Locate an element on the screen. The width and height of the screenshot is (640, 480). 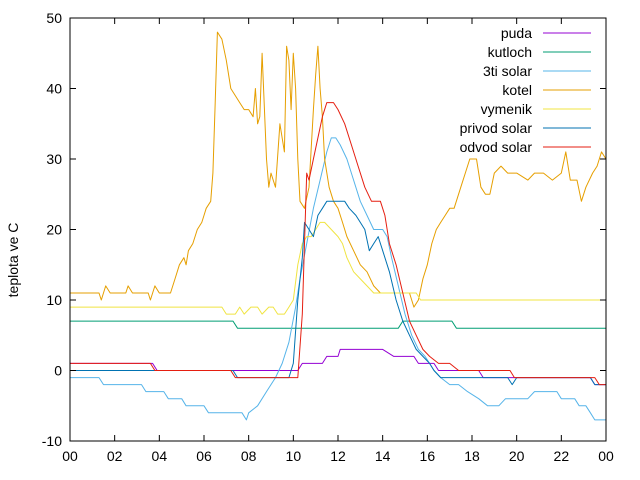
y-tick-label: 40 is located at coordinates (54, 89).